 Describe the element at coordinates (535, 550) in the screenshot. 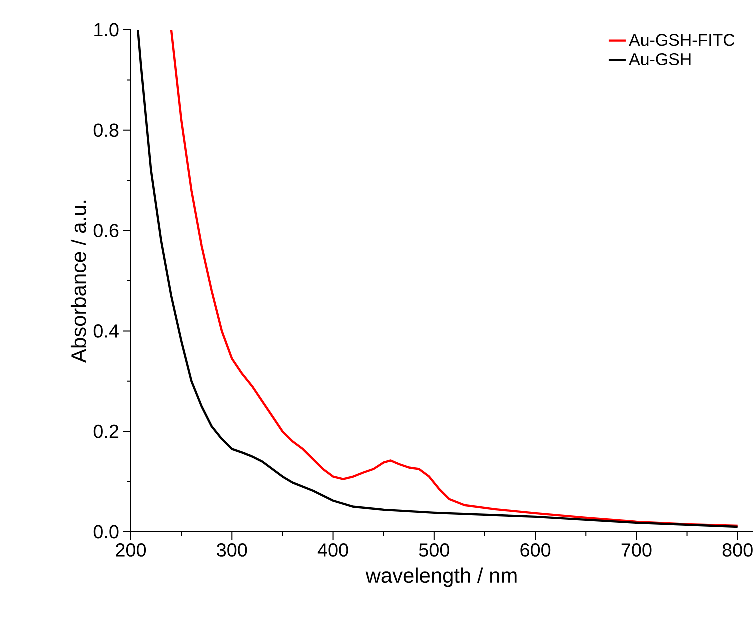

I see `x-tick-label: 600` at that location.